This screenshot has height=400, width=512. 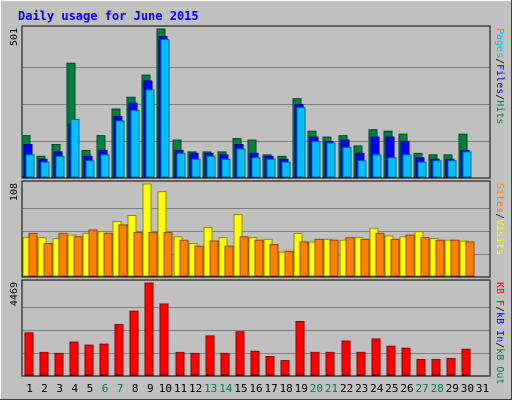 I want to click on x-tick-label-30: 30, so click(x=467, y=388).